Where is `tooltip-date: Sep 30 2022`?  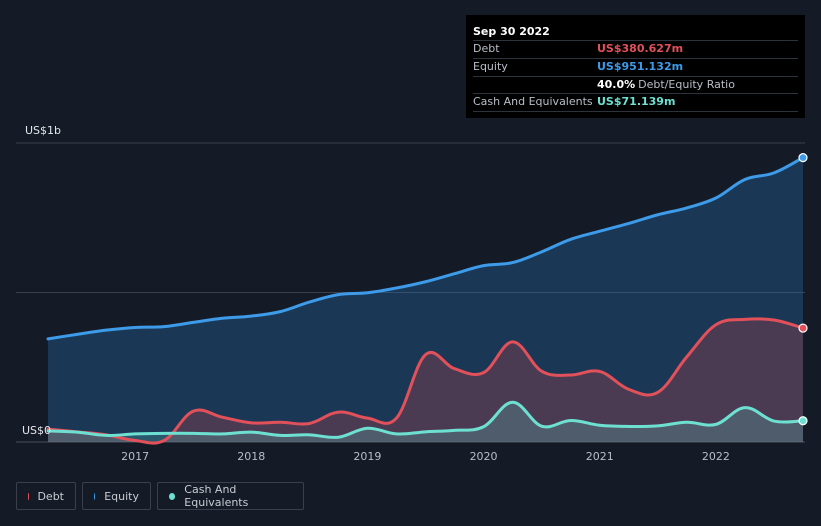 tooltip-date: Sep 30 2022 is located at coordinates (511, 31).